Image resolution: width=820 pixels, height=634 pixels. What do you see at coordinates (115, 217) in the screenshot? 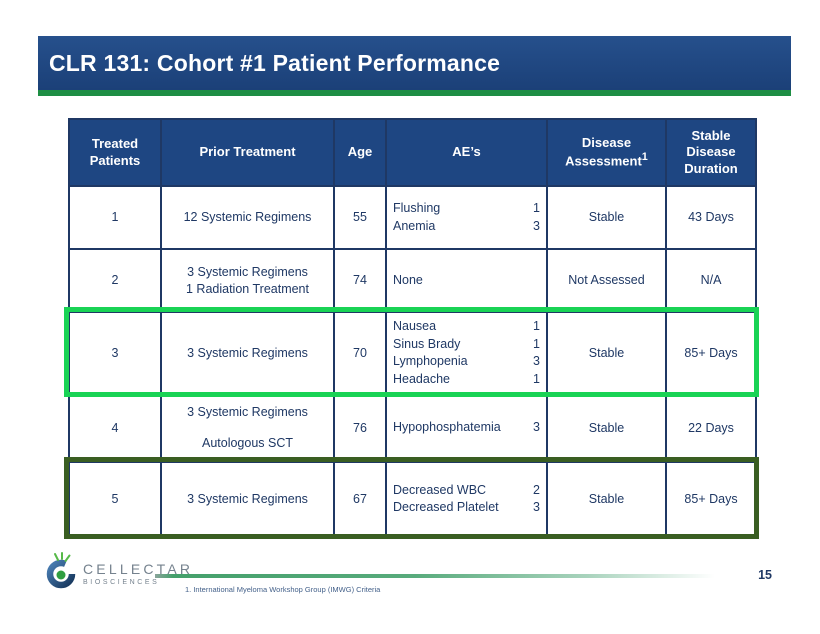
I see `cell-patient: 1` at bounding box center [115, 217].